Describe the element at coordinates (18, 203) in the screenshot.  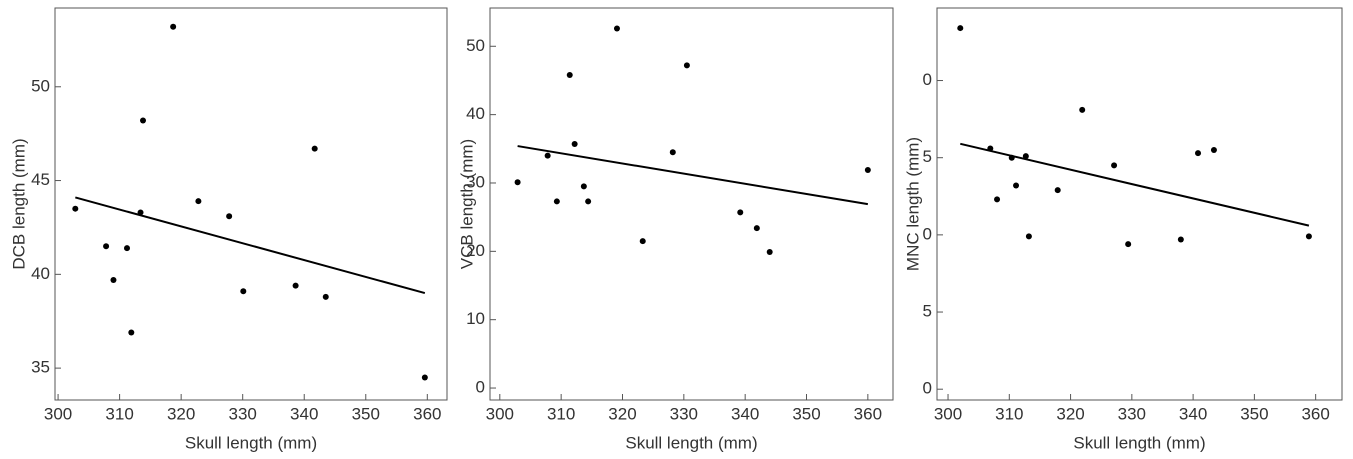
I see `y-axis-label: DCB length (mm)` at that location.